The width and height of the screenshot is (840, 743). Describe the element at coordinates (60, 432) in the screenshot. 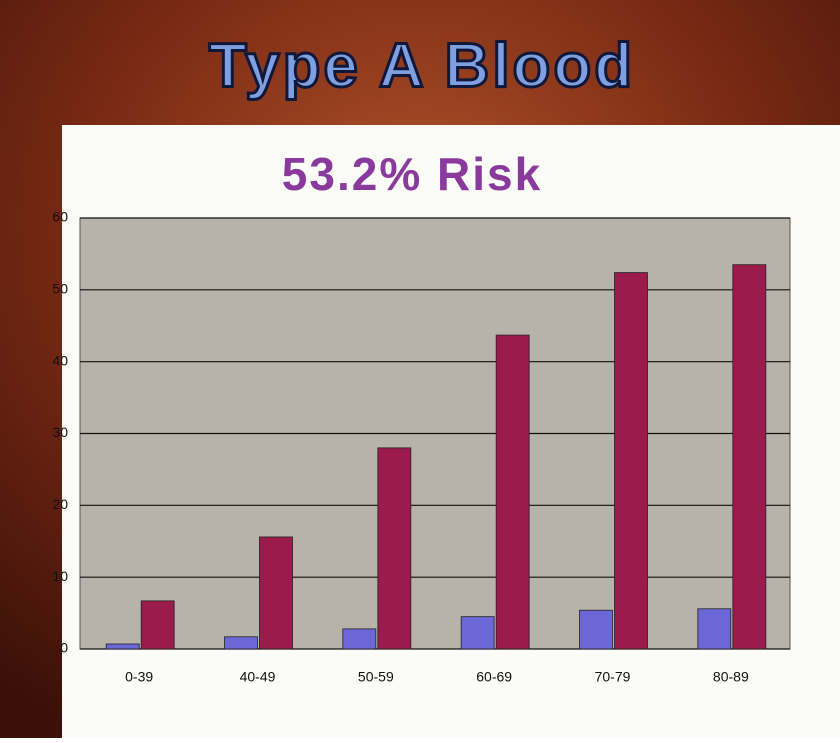

I see `y-tick-label: 30` at that location.